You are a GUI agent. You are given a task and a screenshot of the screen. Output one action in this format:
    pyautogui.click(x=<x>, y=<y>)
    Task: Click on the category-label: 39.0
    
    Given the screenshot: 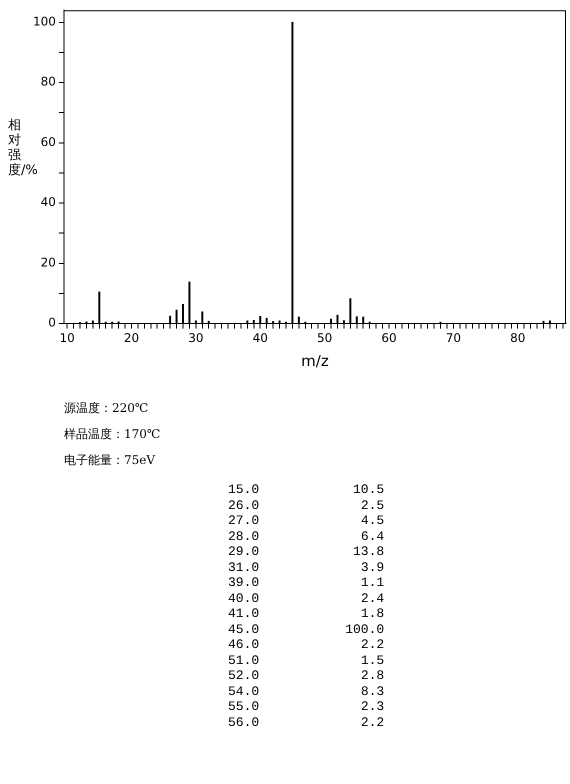 What is the action you would take?
    pyautogui.click(x=244, y=582)
    